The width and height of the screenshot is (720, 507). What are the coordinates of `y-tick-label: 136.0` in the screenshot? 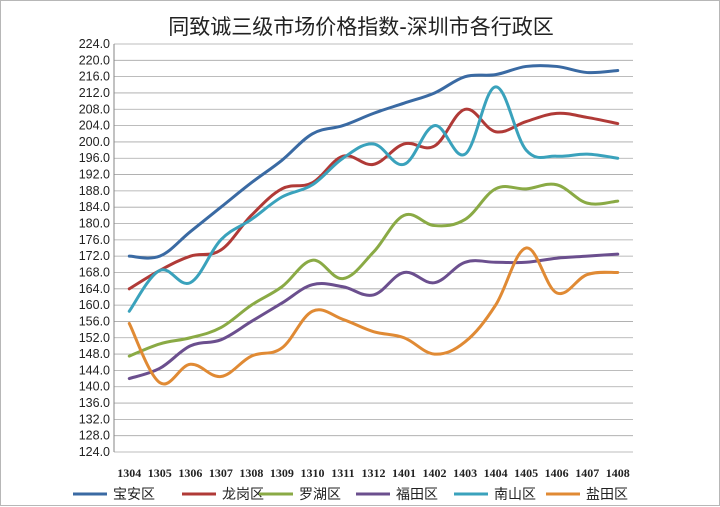 It's located at (94, 403).